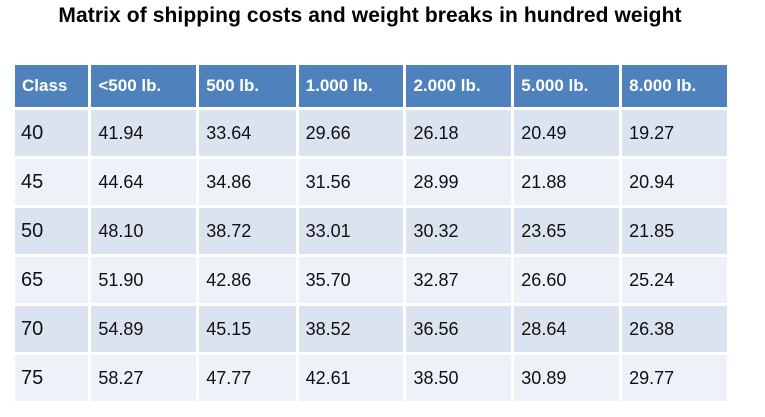 The image size is (765, 417). Describe the element at coordinates (247, 378) in the screenshot. I see `cost-cell: 47.77` at that location.